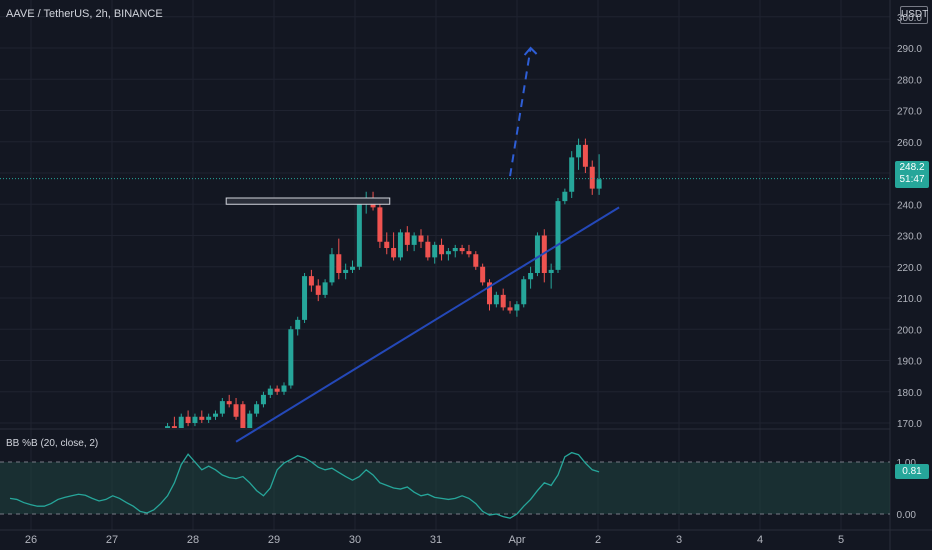 The image size is (932, 550). I want to click on time-tick-label: 5, so click(841, 540).